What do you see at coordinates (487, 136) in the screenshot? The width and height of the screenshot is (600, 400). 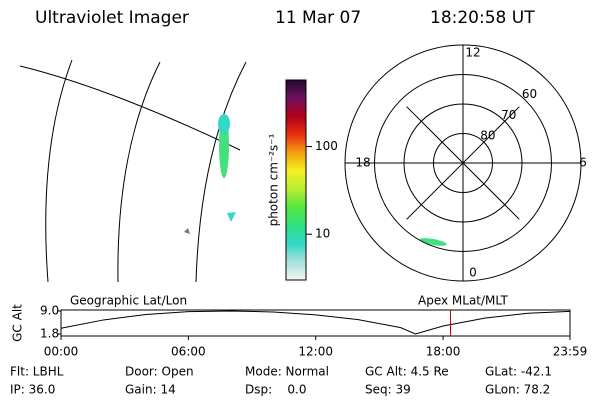 I see `lat-label: 80` at bounding box center [487, 136].